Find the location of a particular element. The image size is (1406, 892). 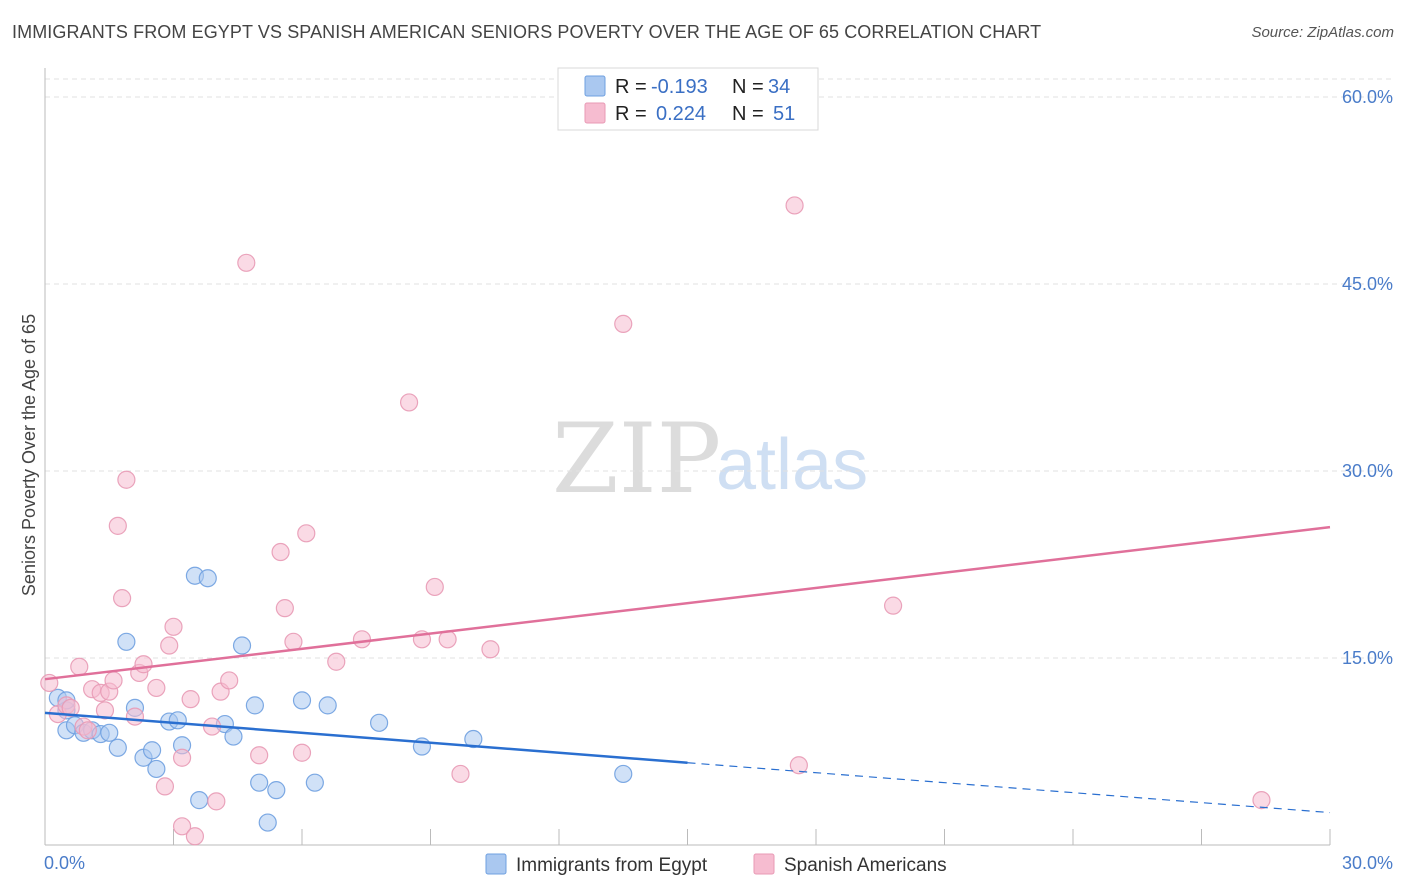

legend-label-immigrants-egypt: Immigrants from Egypt is located at coordinates (612, 865).